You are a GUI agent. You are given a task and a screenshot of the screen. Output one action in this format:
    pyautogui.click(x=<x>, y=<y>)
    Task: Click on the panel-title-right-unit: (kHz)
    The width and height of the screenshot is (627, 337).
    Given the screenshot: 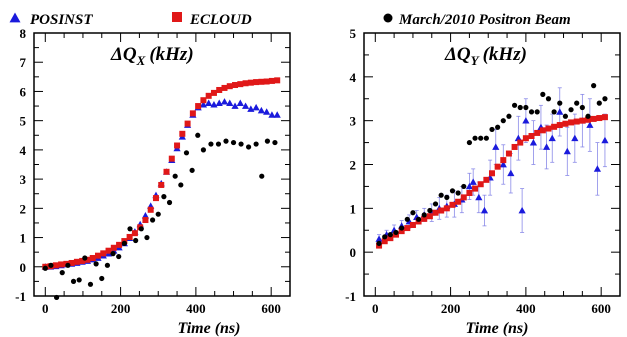 What is the action you would take?
    pyautogui.click(x=505, y=54)
    